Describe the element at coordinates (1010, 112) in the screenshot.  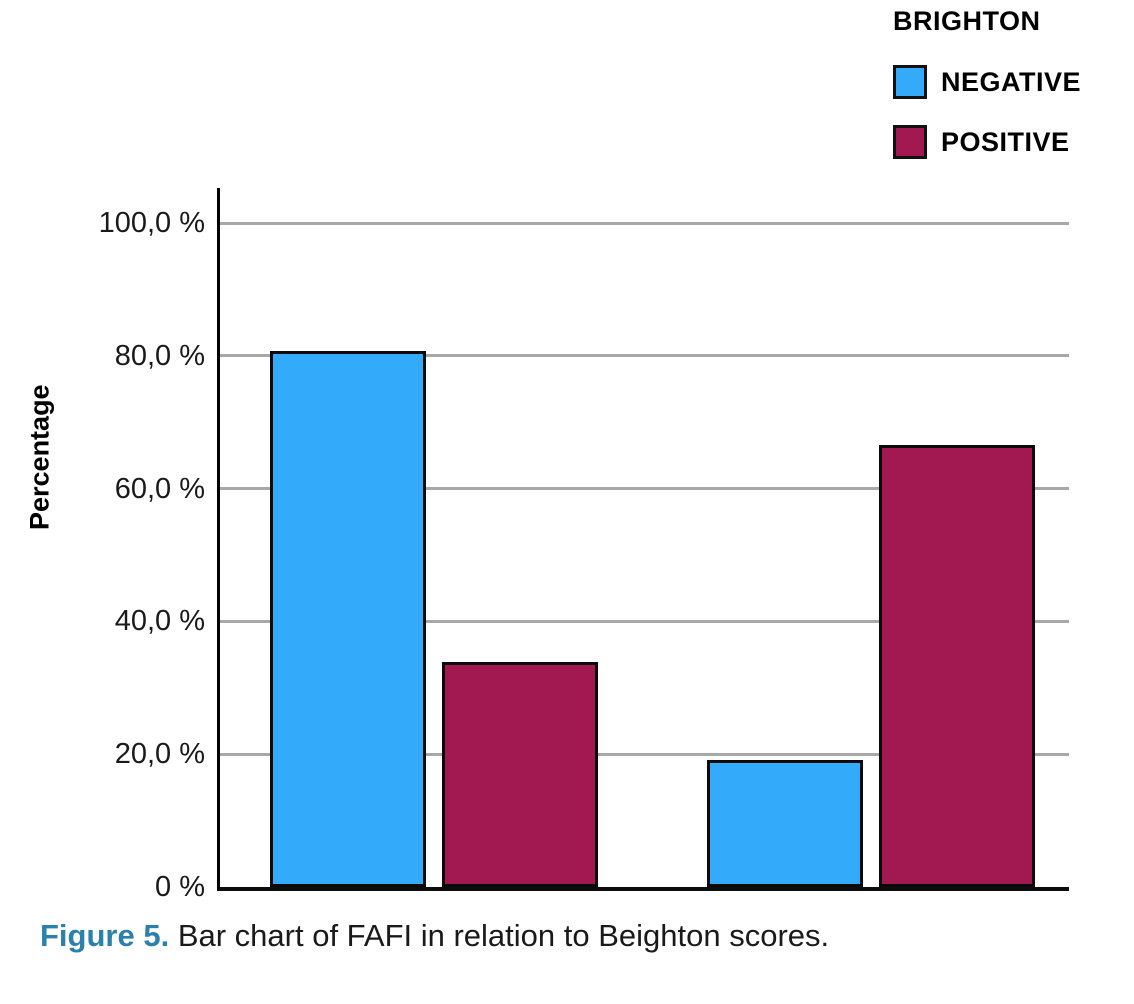
I see `legend-entries: NEGATIVE POSITIVE` at that location.